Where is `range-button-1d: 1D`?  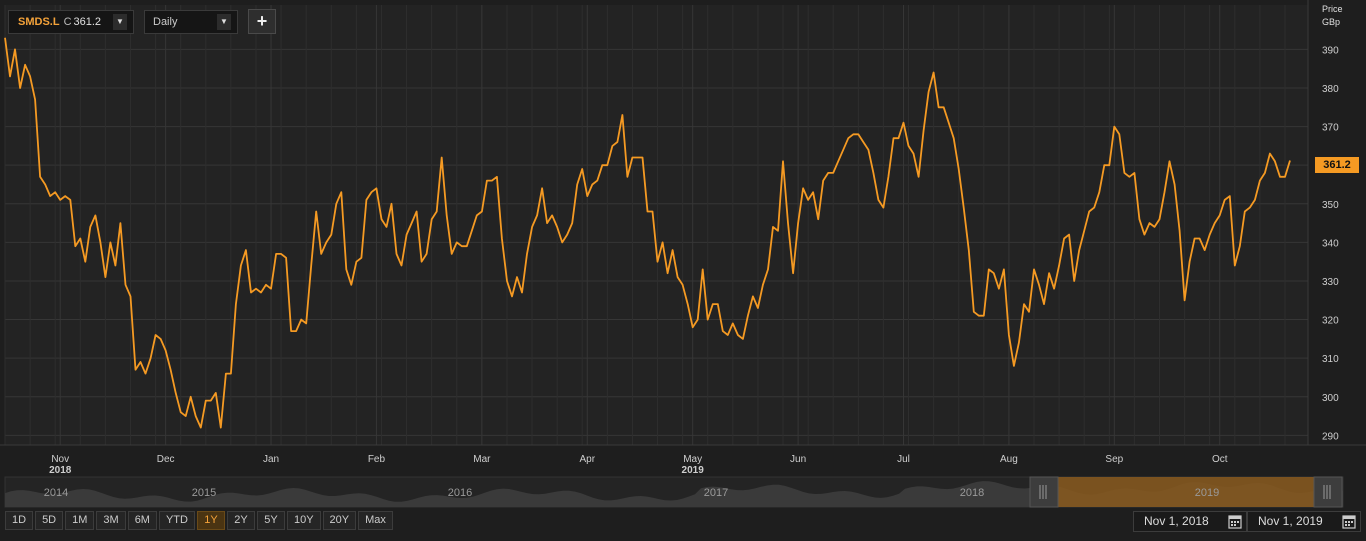
range-button-1d: 1D is located at coordinates (19, 520).